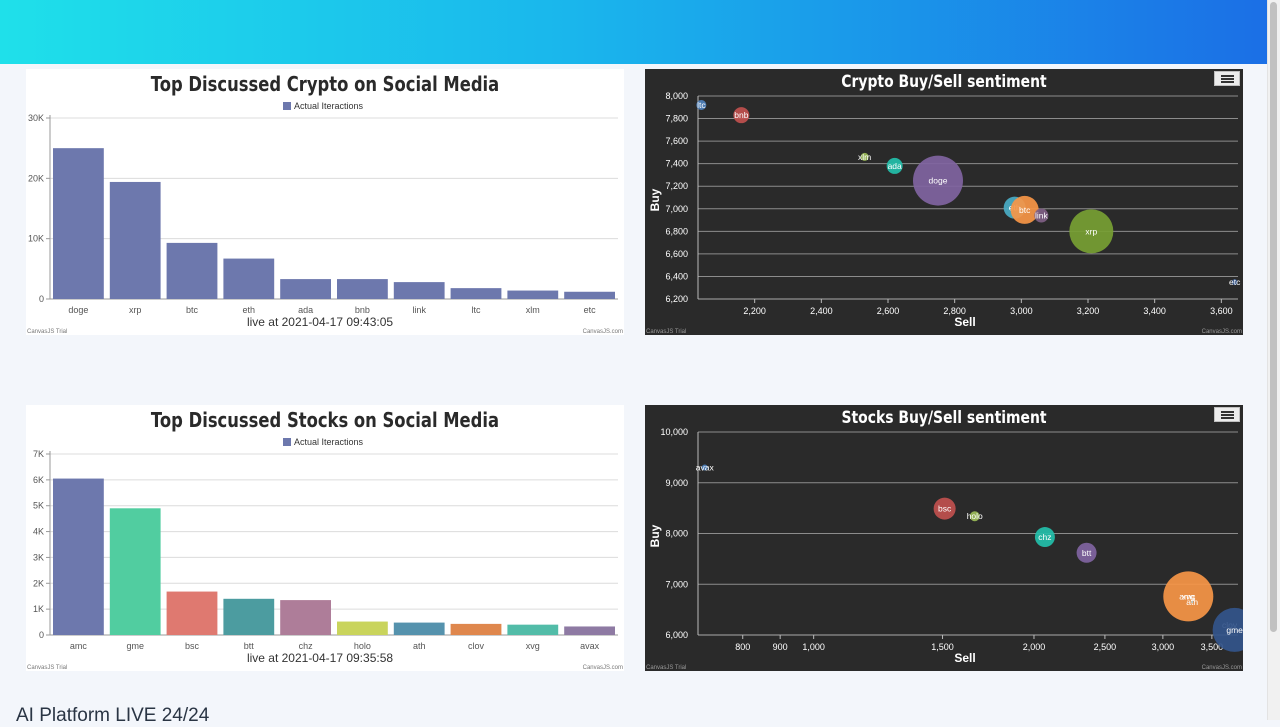  Describe the element at coordinates (676, 254) in the screenshot. I see `y-tick-label: 6,600` at that location.